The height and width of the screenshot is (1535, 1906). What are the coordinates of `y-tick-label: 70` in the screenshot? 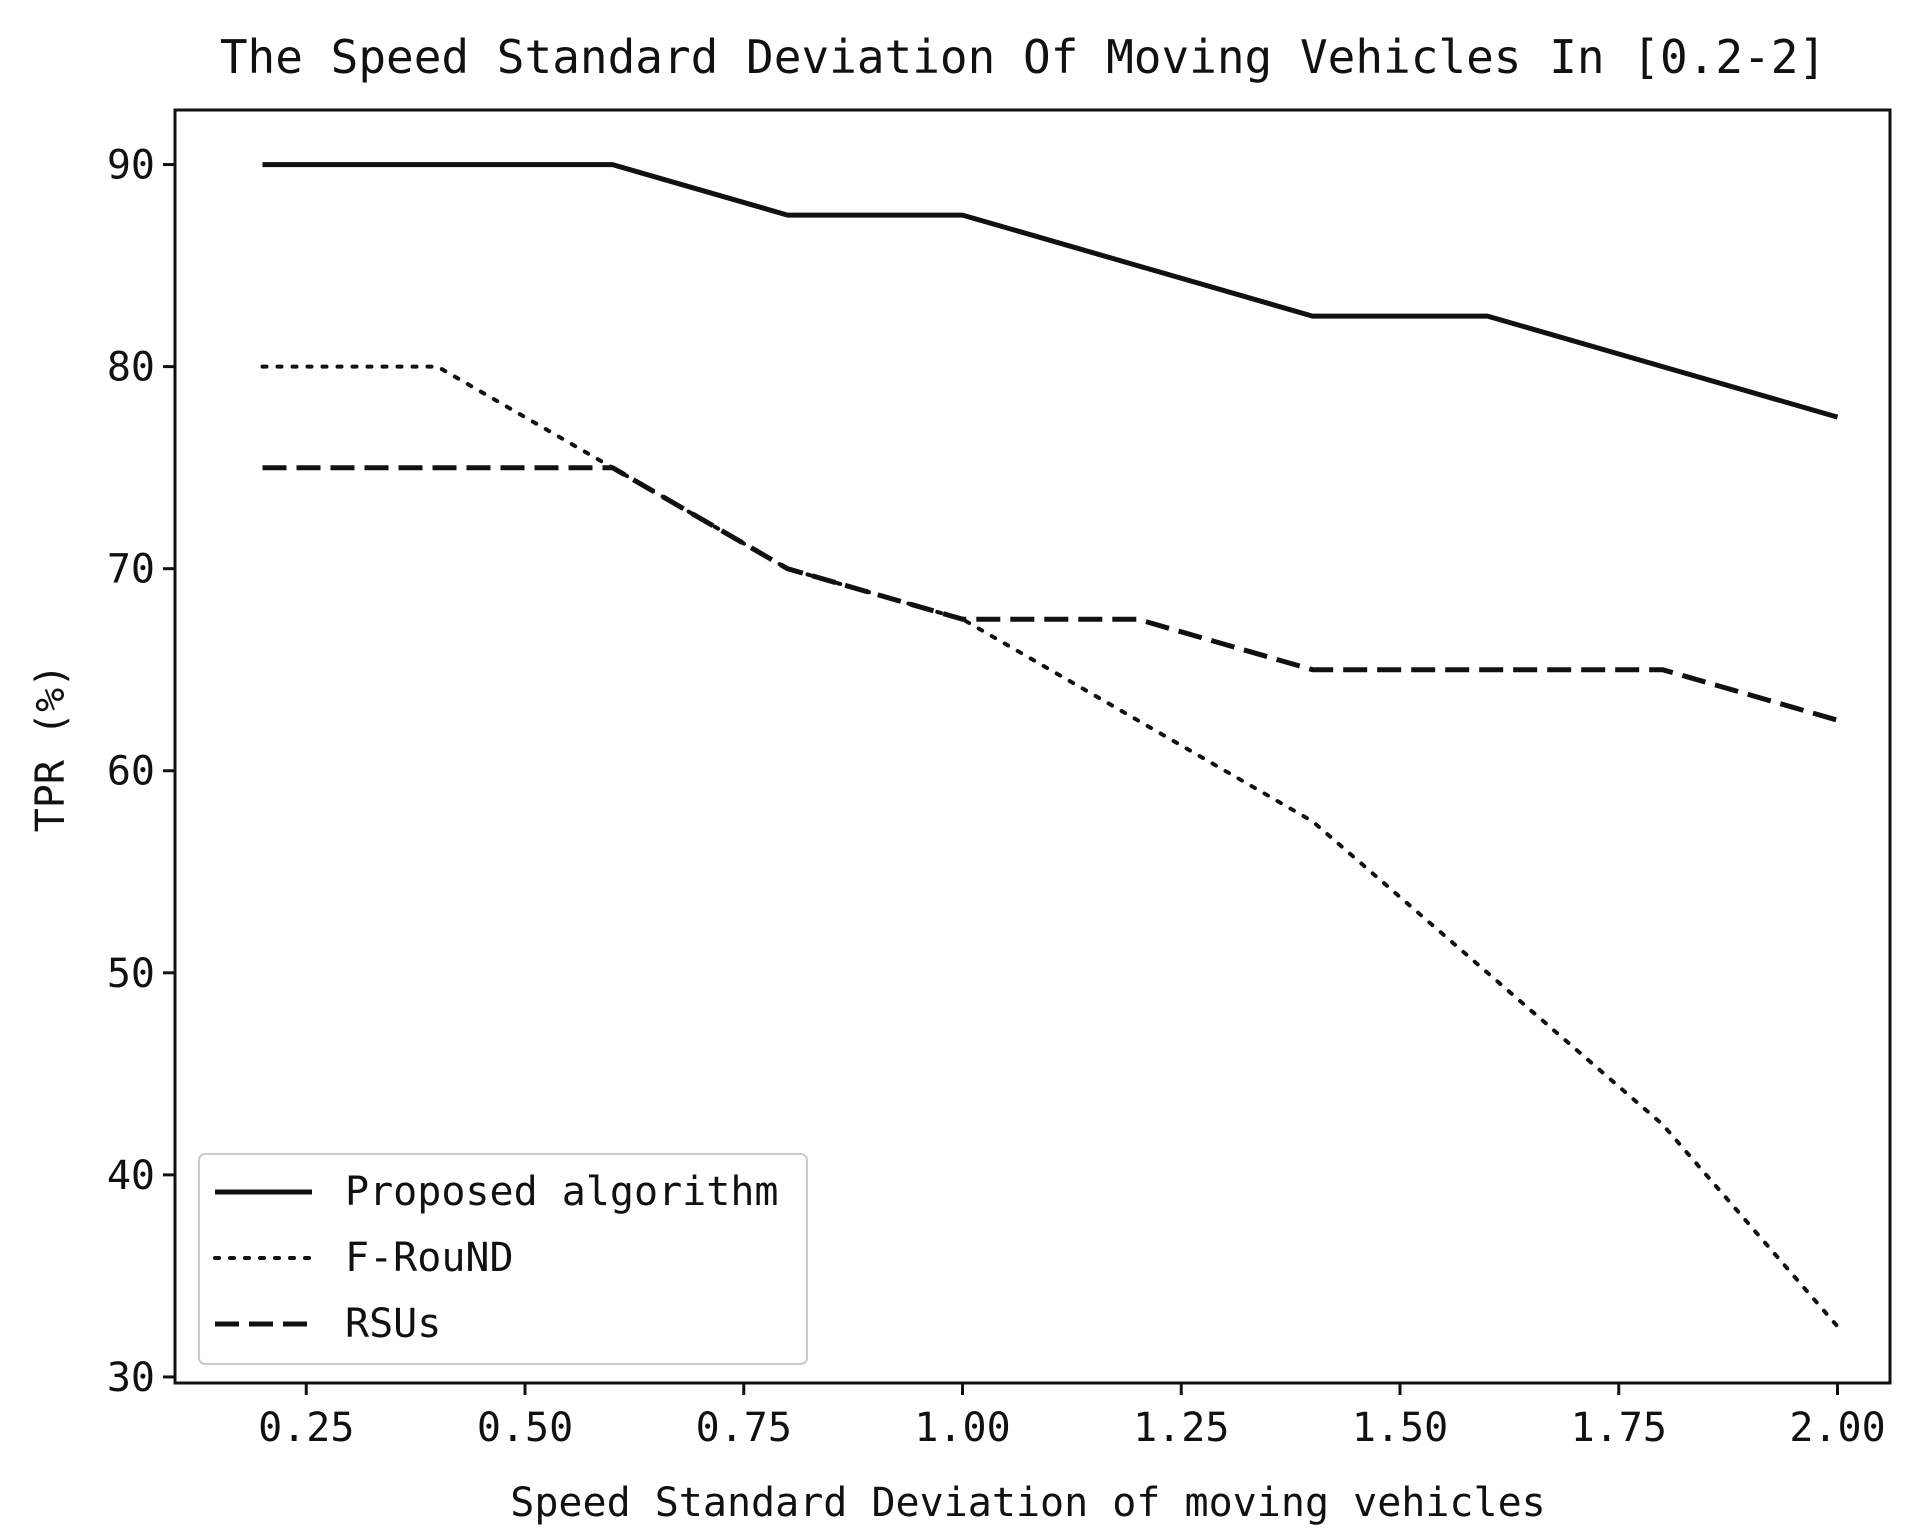 It's located at (131, 570).